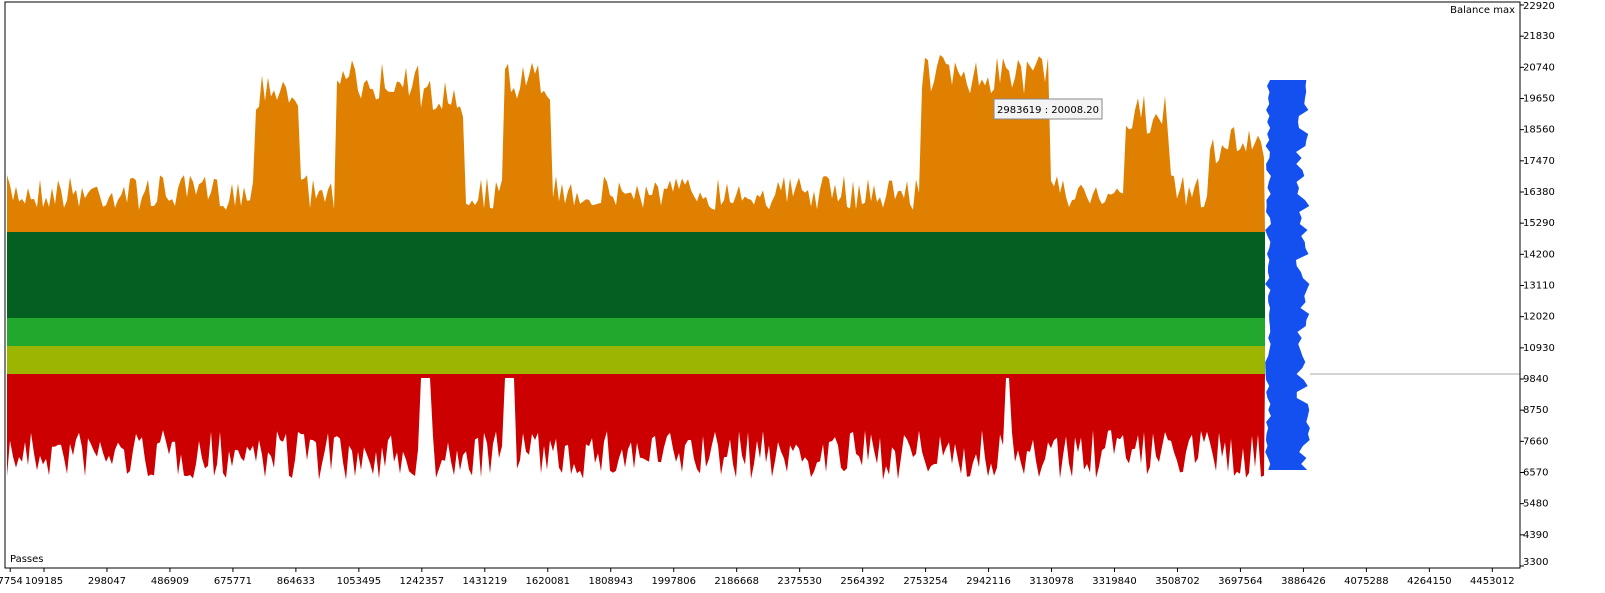 This screenshot has width=1605, height=593. I want to click on tooltip-text: 2983619 : 20008.20, so click(1048, 110).